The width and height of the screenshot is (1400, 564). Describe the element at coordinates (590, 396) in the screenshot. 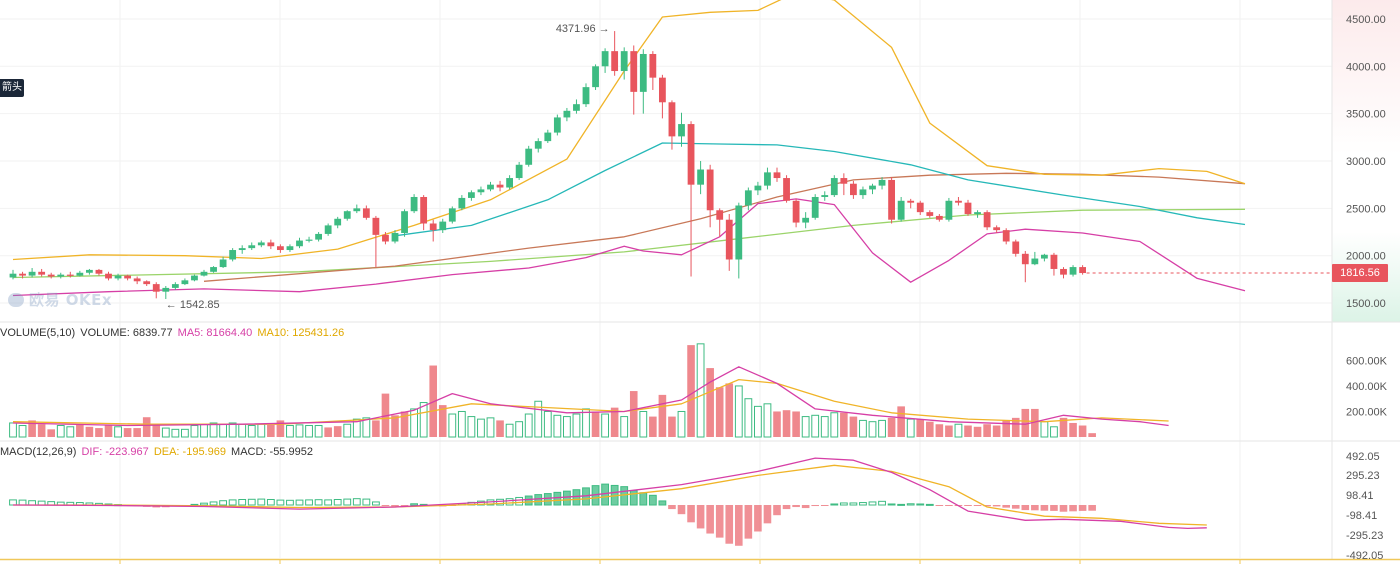

I see `volume-ma5-line` at that location.